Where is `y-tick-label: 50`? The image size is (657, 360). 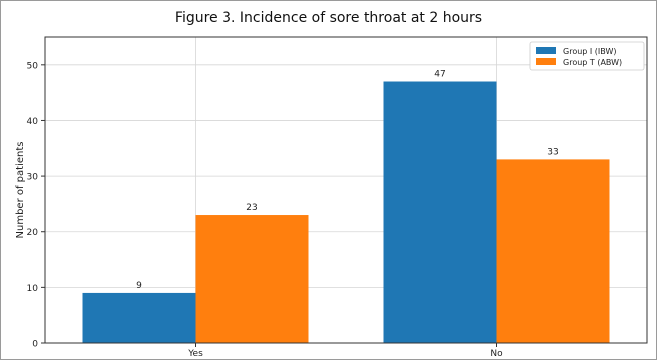 y-tick-label: 50 is located at coordinates (33, 66).